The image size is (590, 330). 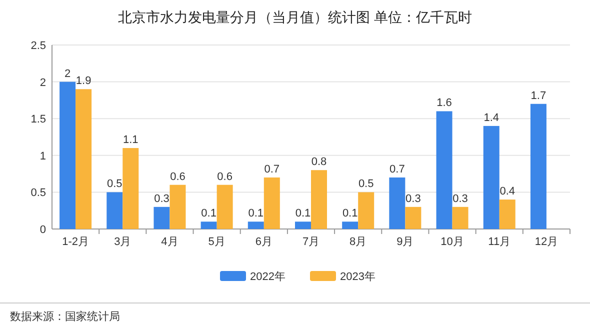 What do you see at coordinates (546, 242) in the screenshot?
I see `x-tick-label: 12月` at bounding box center [546, 242].